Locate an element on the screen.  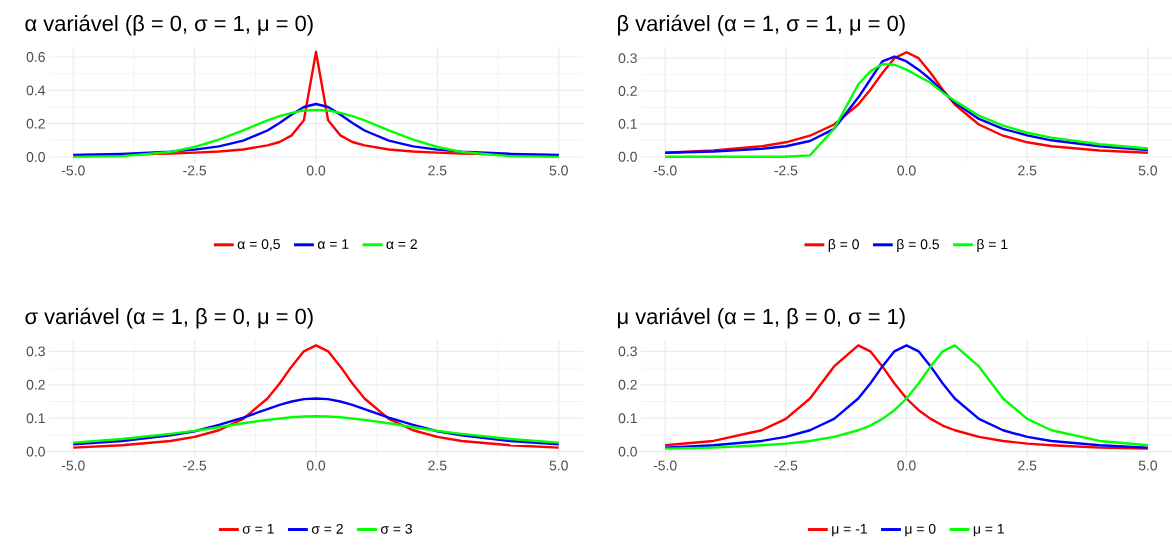
legend-label: β = 0 is located at coordinates (843, 245).